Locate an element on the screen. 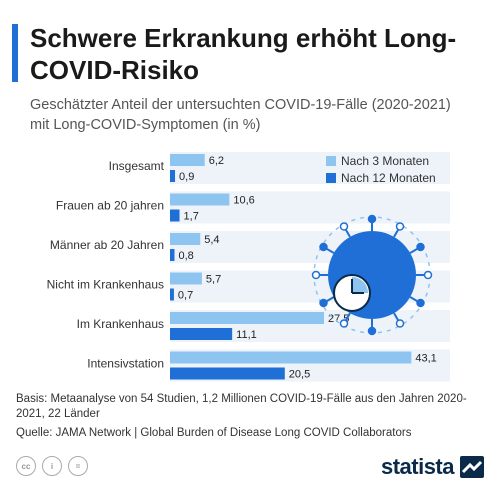 The height and width of the screenshot is (498, 498). data-label: 0,8 is located at coordinates (185, 256).